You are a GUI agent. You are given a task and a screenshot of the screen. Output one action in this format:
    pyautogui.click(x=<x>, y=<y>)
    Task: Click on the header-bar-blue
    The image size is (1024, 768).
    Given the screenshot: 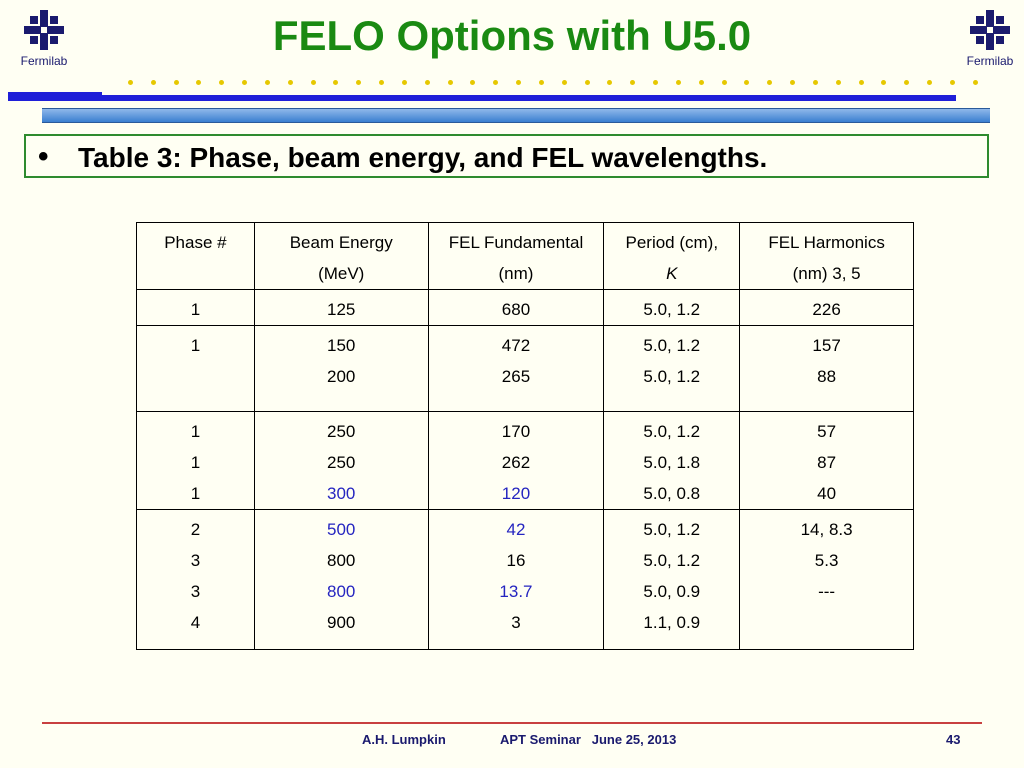 What is the action you would take?
    pyautogui.click(x=516, y=115)
    